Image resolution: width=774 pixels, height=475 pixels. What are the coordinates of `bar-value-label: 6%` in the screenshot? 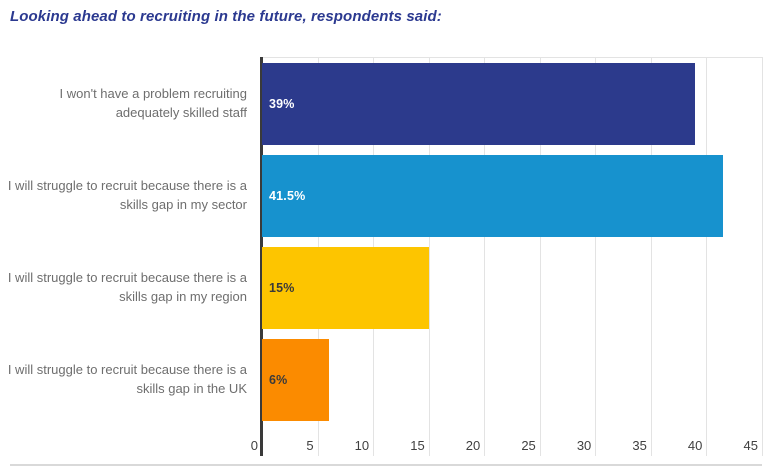 It's located at (278, 380).